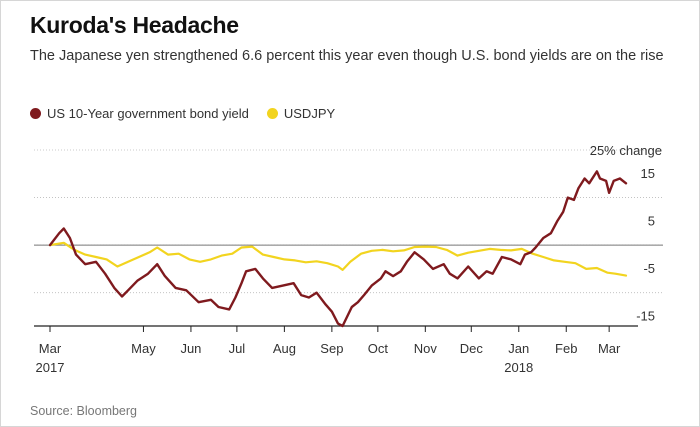 The height and width of the screenshot is (427, 700). Describe the element at coordinates (518, 367) in the screenshot. I see `x-tick-year-label: 2018` at that location.